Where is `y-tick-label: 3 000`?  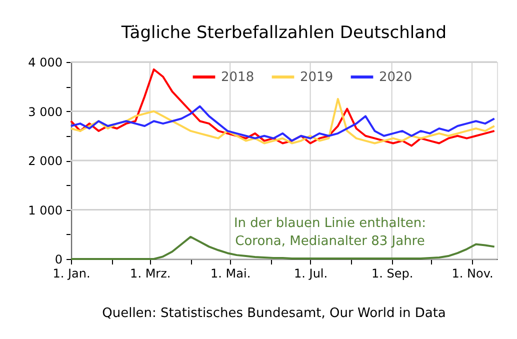 y-tick-label: 3 000 is located at coordinates (45, 111).